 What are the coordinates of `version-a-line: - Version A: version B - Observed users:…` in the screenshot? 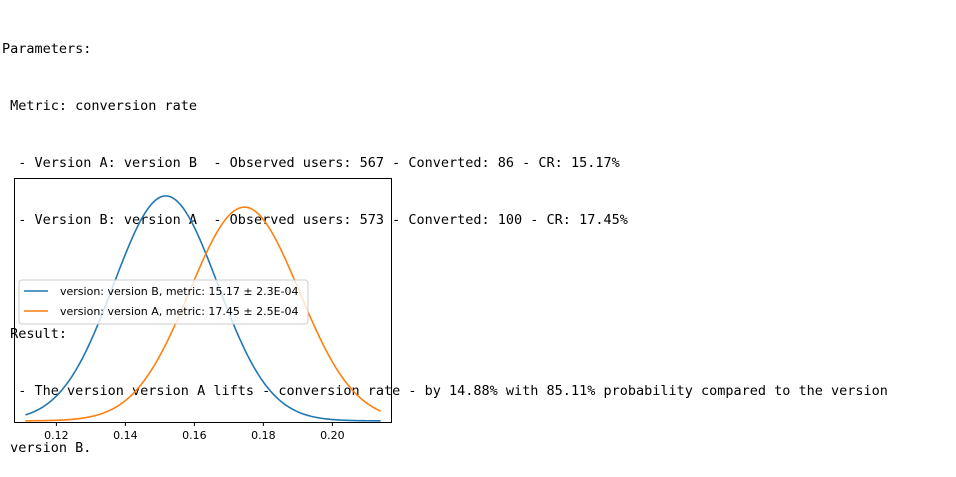 It's located at (311, 163).